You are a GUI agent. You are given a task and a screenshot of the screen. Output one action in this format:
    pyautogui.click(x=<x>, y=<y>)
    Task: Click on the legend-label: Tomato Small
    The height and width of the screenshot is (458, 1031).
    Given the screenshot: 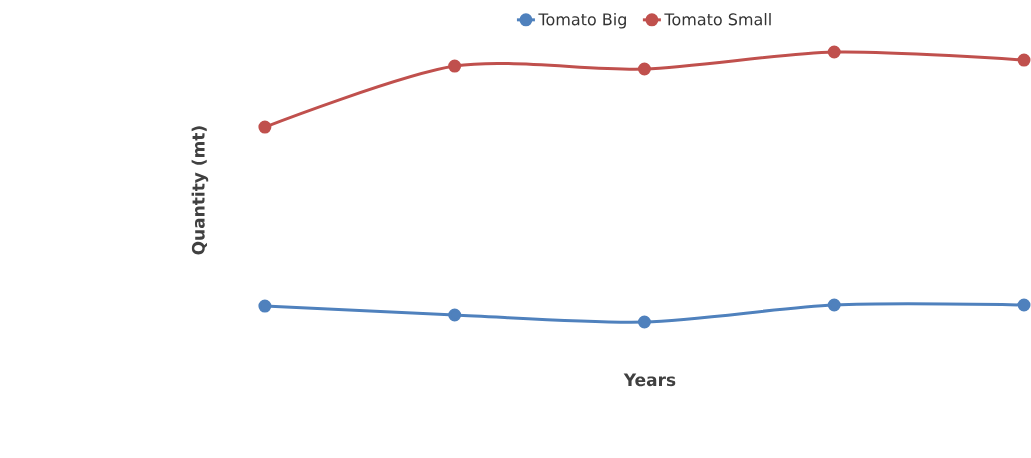 What is the action you would take?
    pyautogui.click(x=717, y=19)
    